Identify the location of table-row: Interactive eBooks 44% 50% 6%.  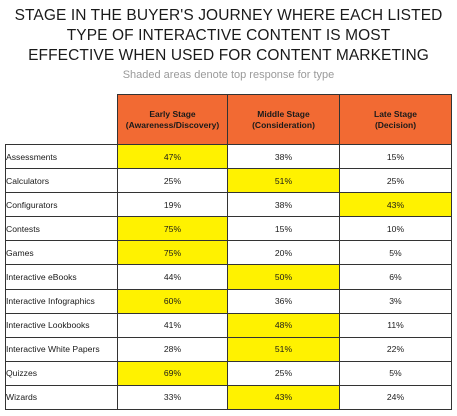
(228, 277).